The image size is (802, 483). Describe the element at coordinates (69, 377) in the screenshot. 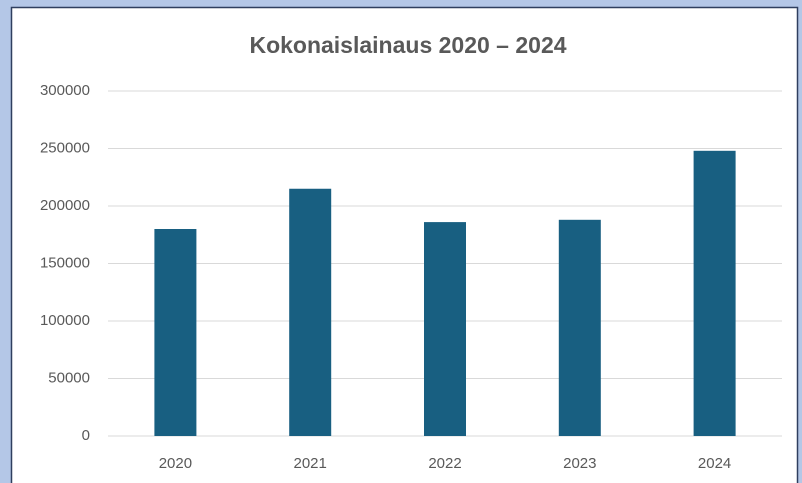

I see `y-tick-label: 50000` at that location.